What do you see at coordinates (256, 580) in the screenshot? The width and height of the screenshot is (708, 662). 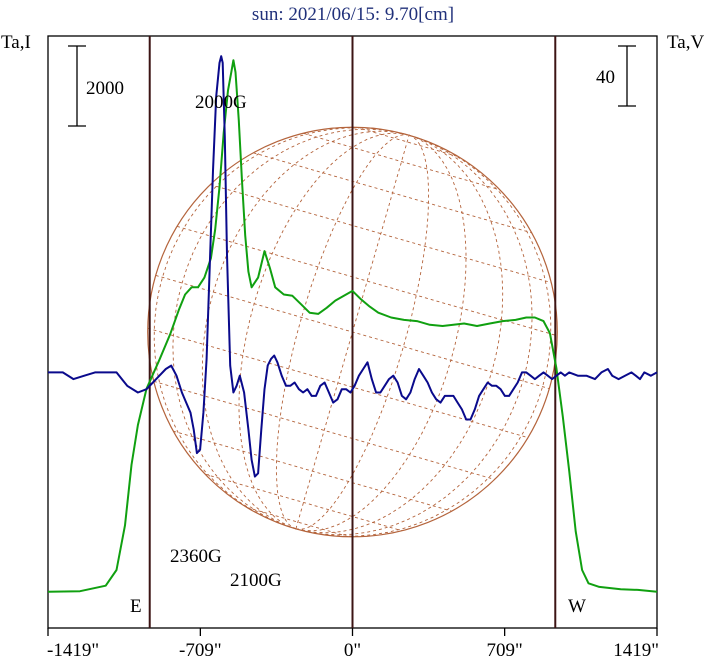 I see `annotation-2100G: 2100G` at bounding box center [256, 580].